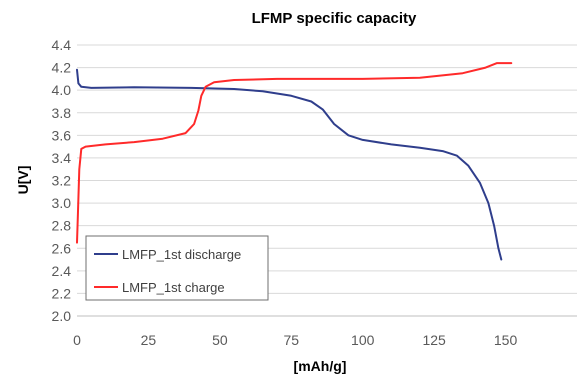 Image resolution: width=583 pixels, height=387 pixels. I want to click on y-tick-label: 4.4, so click(62, 45).